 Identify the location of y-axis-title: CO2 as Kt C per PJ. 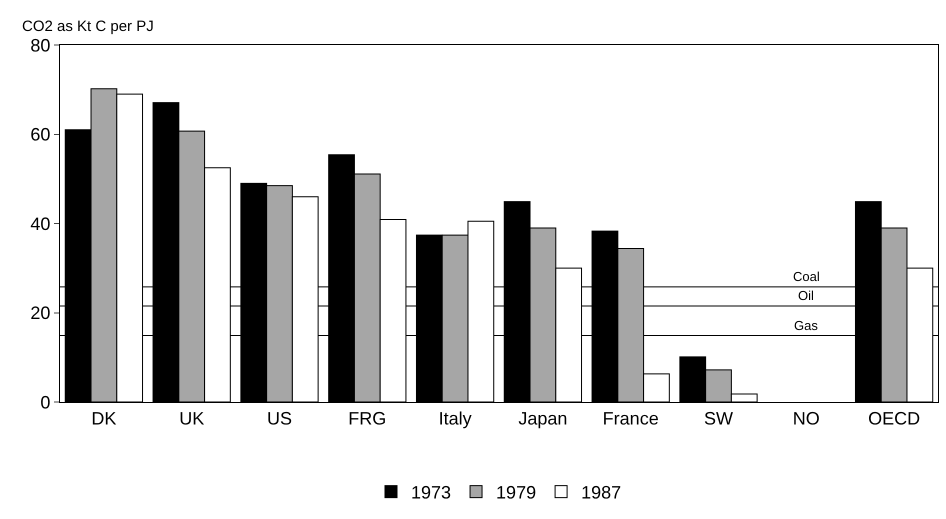
(88, 26).